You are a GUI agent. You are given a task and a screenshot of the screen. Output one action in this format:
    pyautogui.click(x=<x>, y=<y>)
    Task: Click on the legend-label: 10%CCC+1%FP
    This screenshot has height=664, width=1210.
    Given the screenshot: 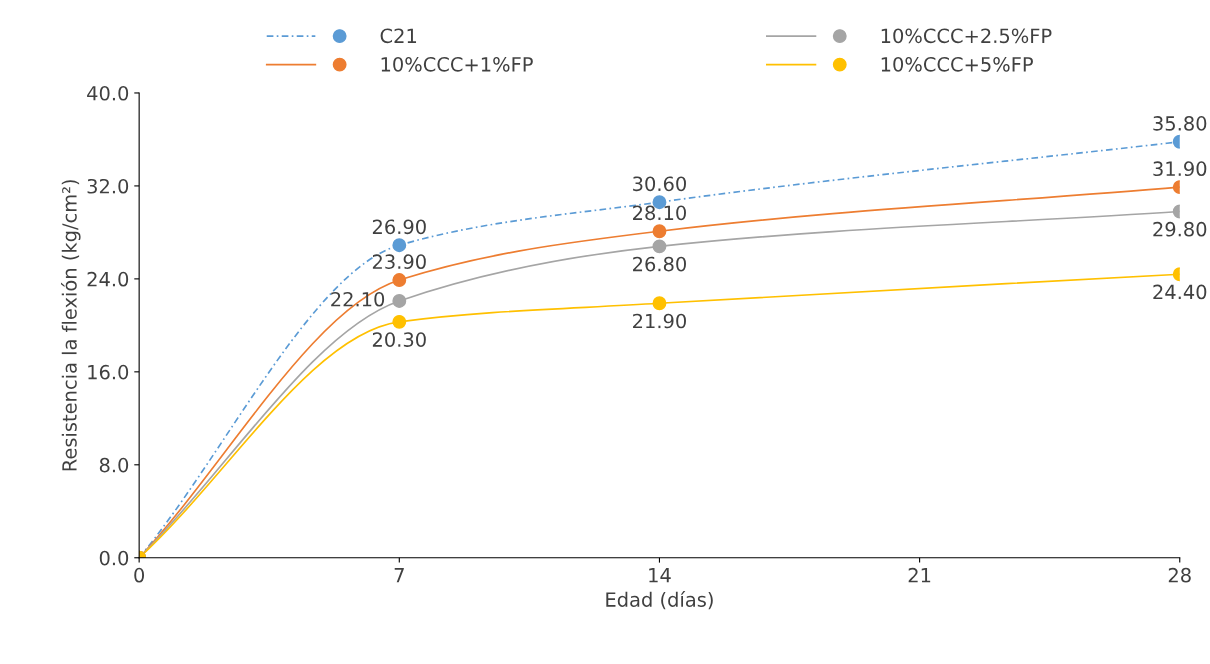 What is the action you would take?
    pyautogui.click(x=457, y=64)
    